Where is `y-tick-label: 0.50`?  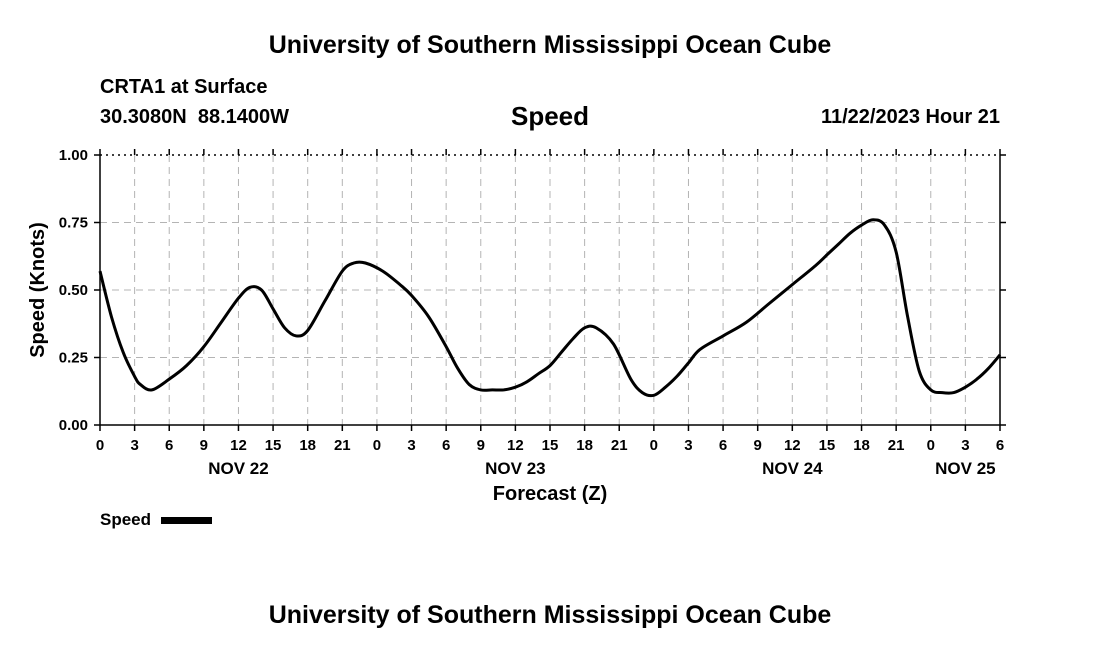
y-tick-label: 0.50 is located at coordinates (73, 290).